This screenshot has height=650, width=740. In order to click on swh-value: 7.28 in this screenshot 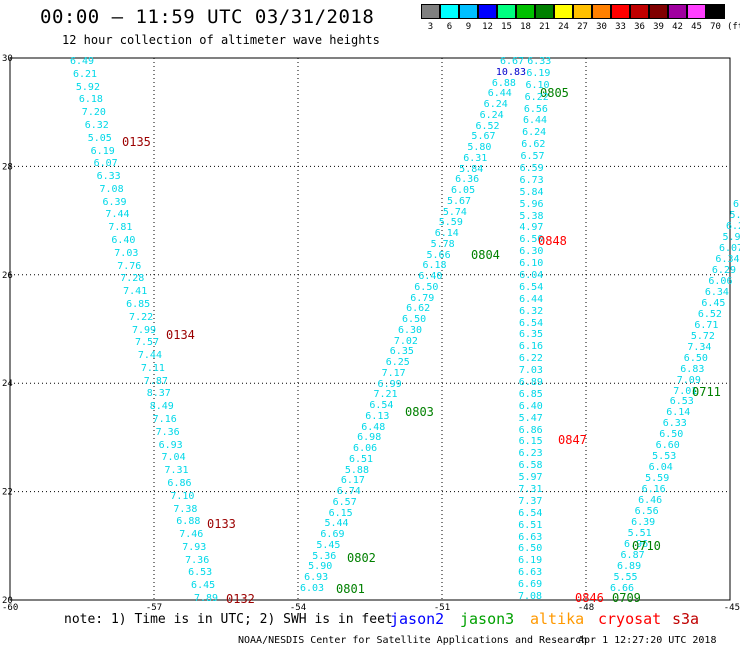, I will do `click(132, 279)`.